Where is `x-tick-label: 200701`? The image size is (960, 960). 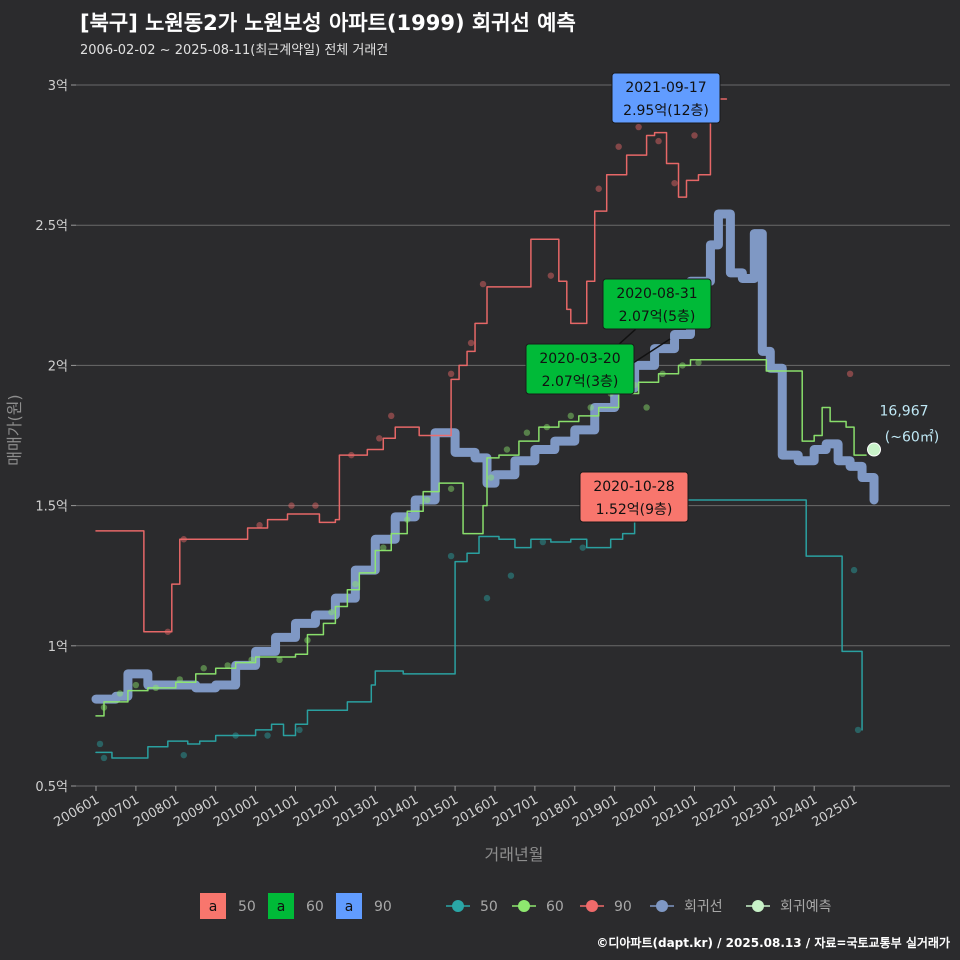
x-tick-label: 200701 is located at coordinates (116, 811).